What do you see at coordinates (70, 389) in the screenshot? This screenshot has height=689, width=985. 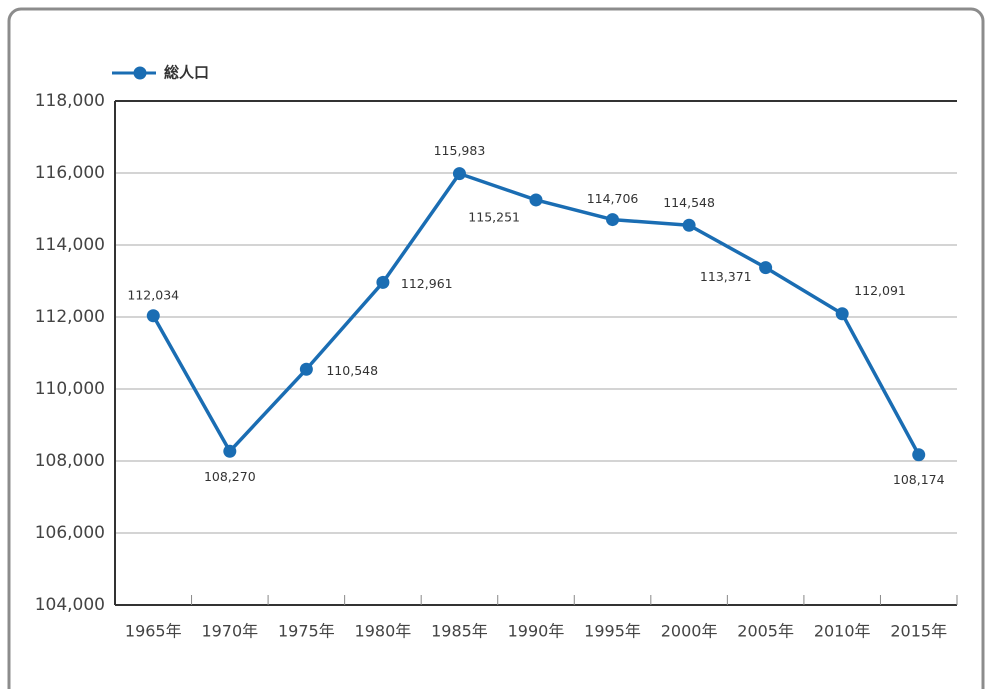 I see `y-tick-label: 110,000` at bounding box center [70, 389].